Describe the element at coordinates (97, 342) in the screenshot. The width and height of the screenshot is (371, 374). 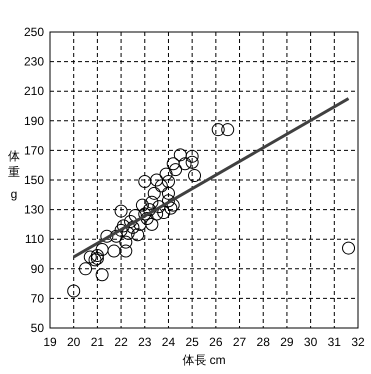
I see `x-tick-label: 21` at that location.